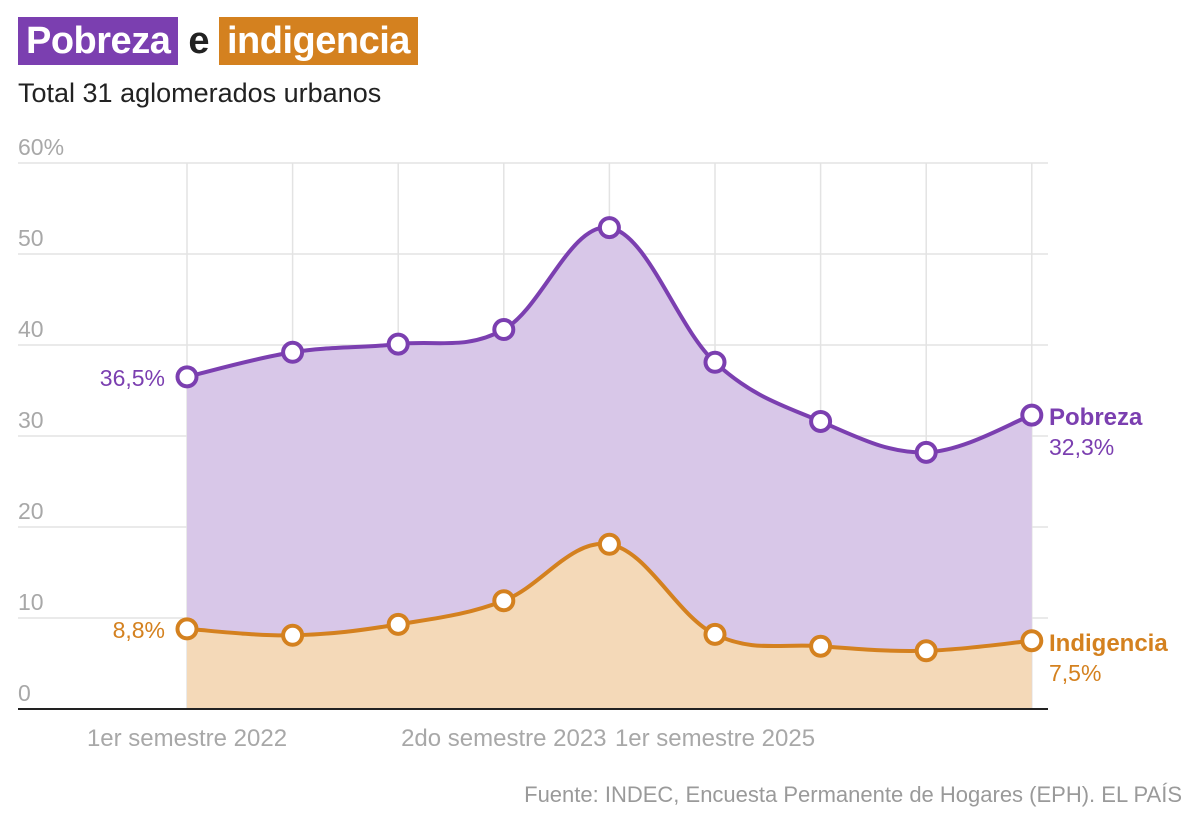 Image resolution: width=1200 pixels, height=833 pixels. I want to click on area-indigencia, so click(609, 626).